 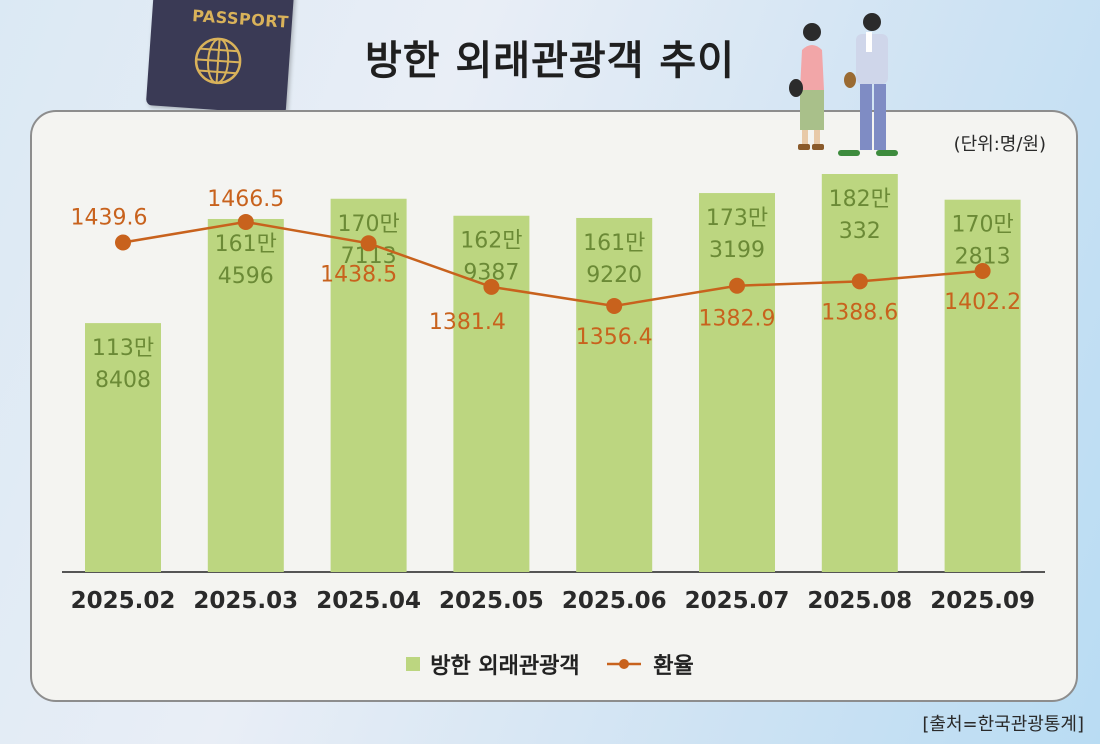 What do you see at coordinates (245, 221) in the screenshot?
I see `line-point-2025.03` at bounding box center [245, 221].